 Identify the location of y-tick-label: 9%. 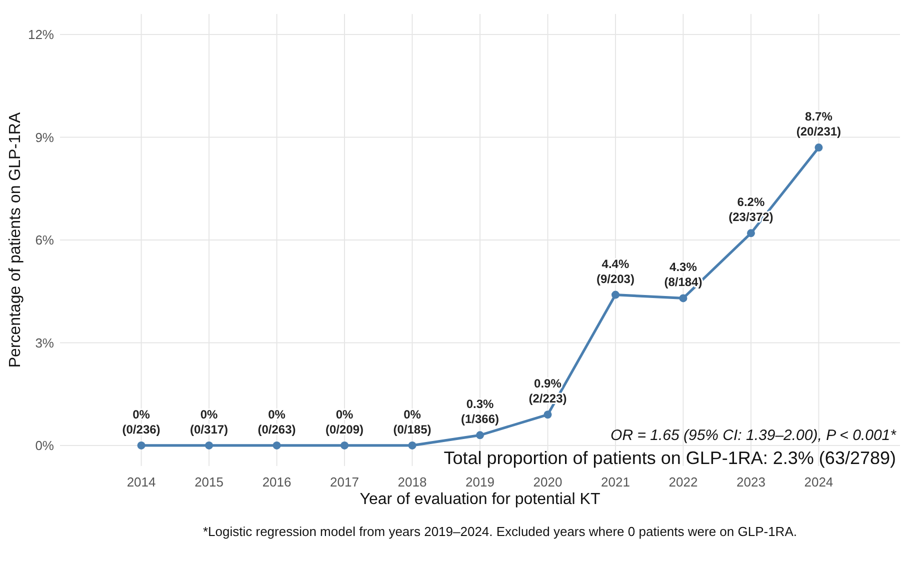
(44, 137).